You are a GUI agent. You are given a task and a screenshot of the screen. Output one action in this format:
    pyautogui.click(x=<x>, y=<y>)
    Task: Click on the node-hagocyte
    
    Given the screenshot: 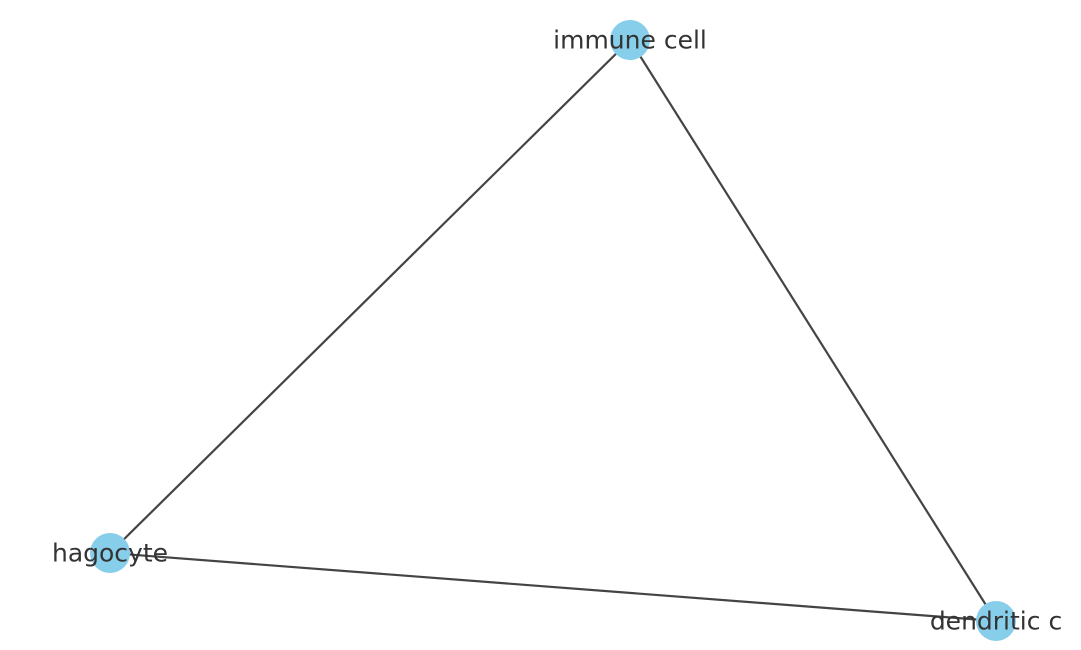 What is the action you would take?
    pyautogui.click(x=110, y=553)
    